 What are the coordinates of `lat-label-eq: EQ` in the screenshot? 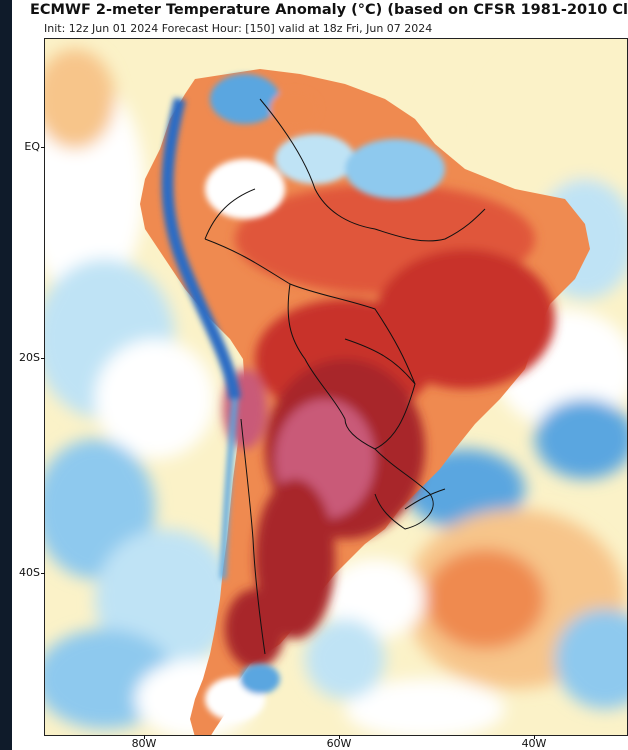 It's located at (32, 146).